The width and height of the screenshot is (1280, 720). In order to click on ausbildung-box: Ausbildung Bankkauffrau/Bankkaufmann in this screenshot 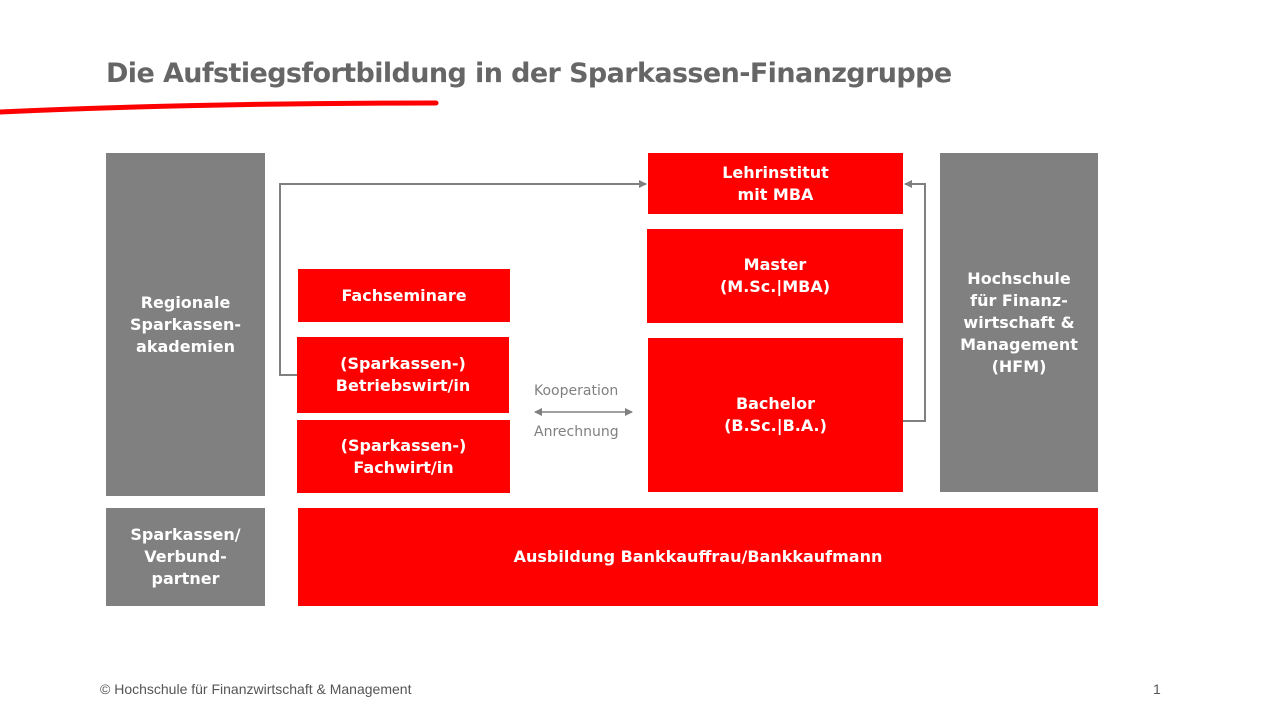, I will do `click(698, 557)`.